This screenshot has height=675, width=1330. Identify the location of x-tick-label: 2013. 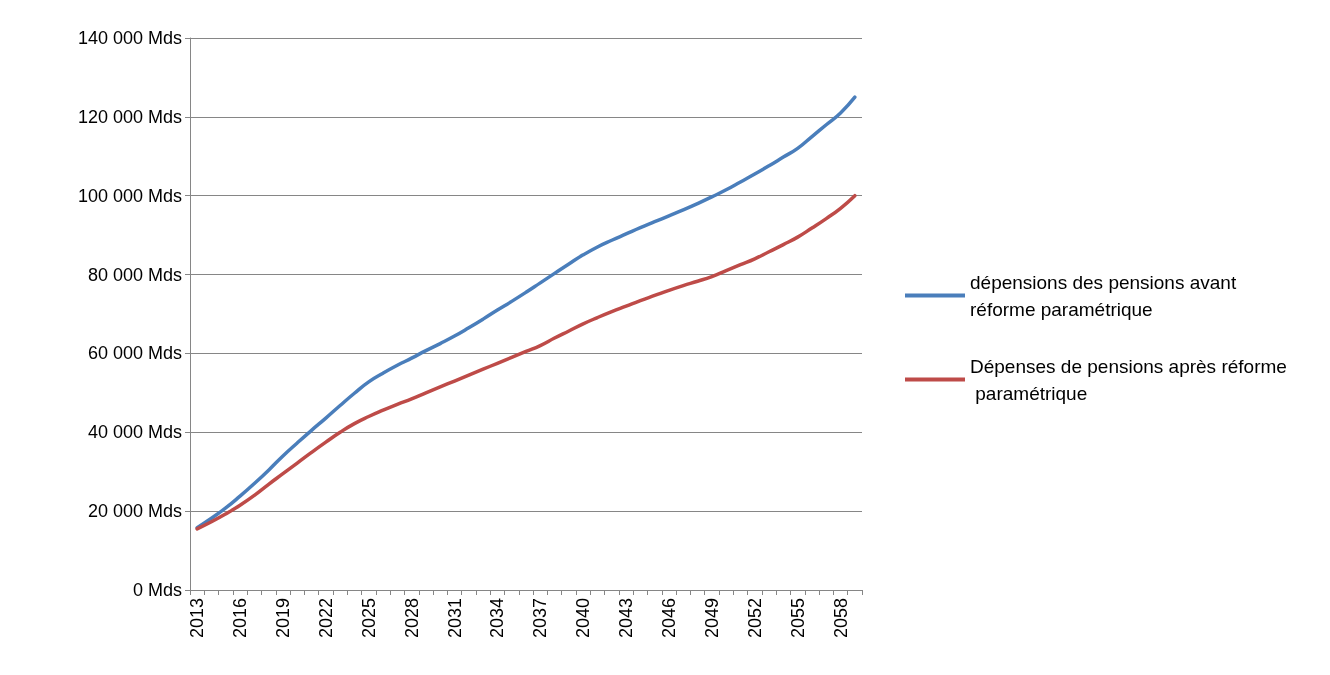
(197, 618).